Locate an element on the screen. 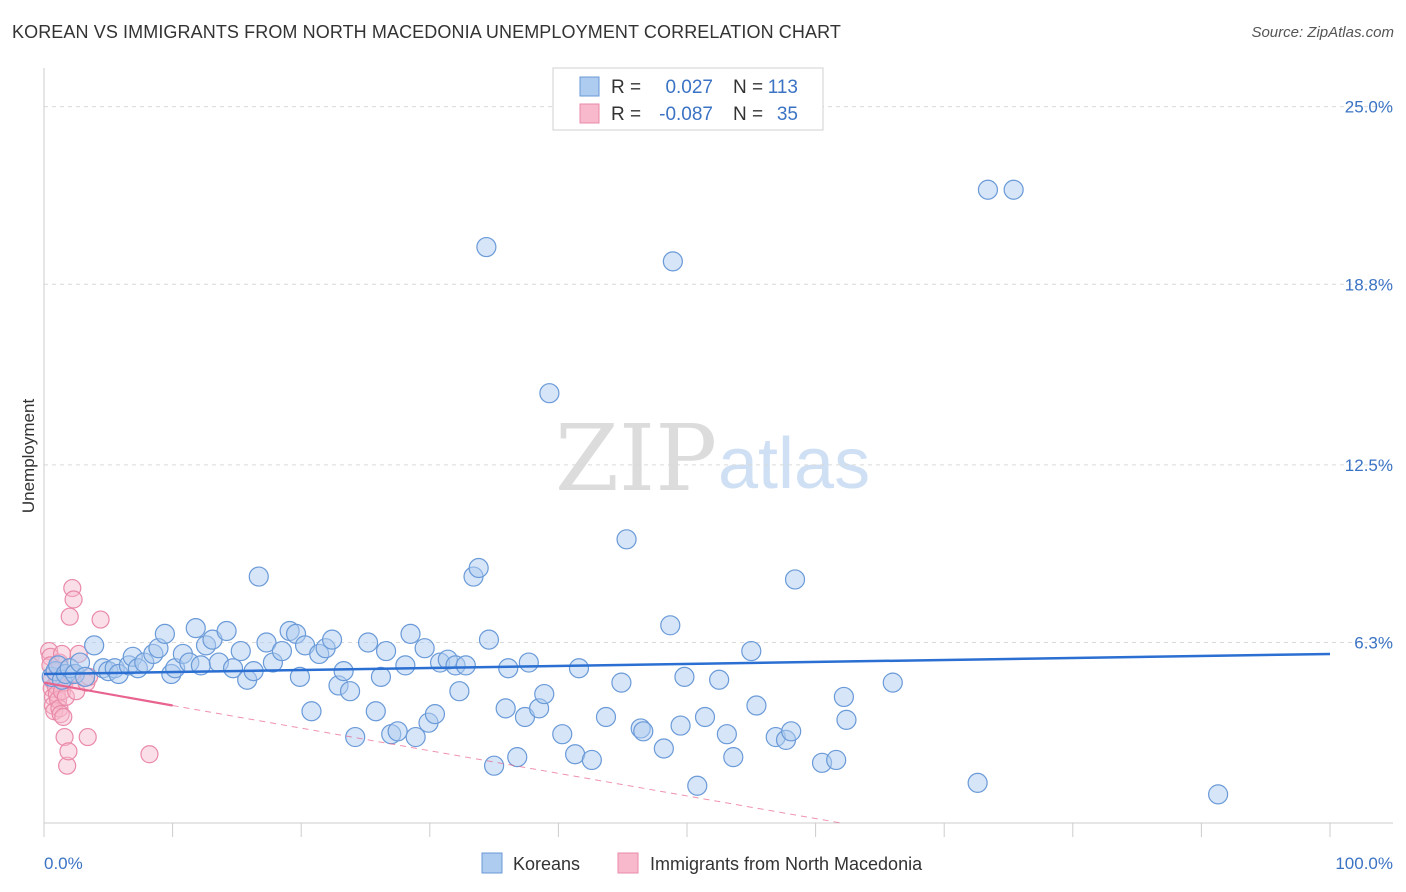  bottom-legend: Koreans Immigrants from North Macedonia is located at coordinates (702, 863).